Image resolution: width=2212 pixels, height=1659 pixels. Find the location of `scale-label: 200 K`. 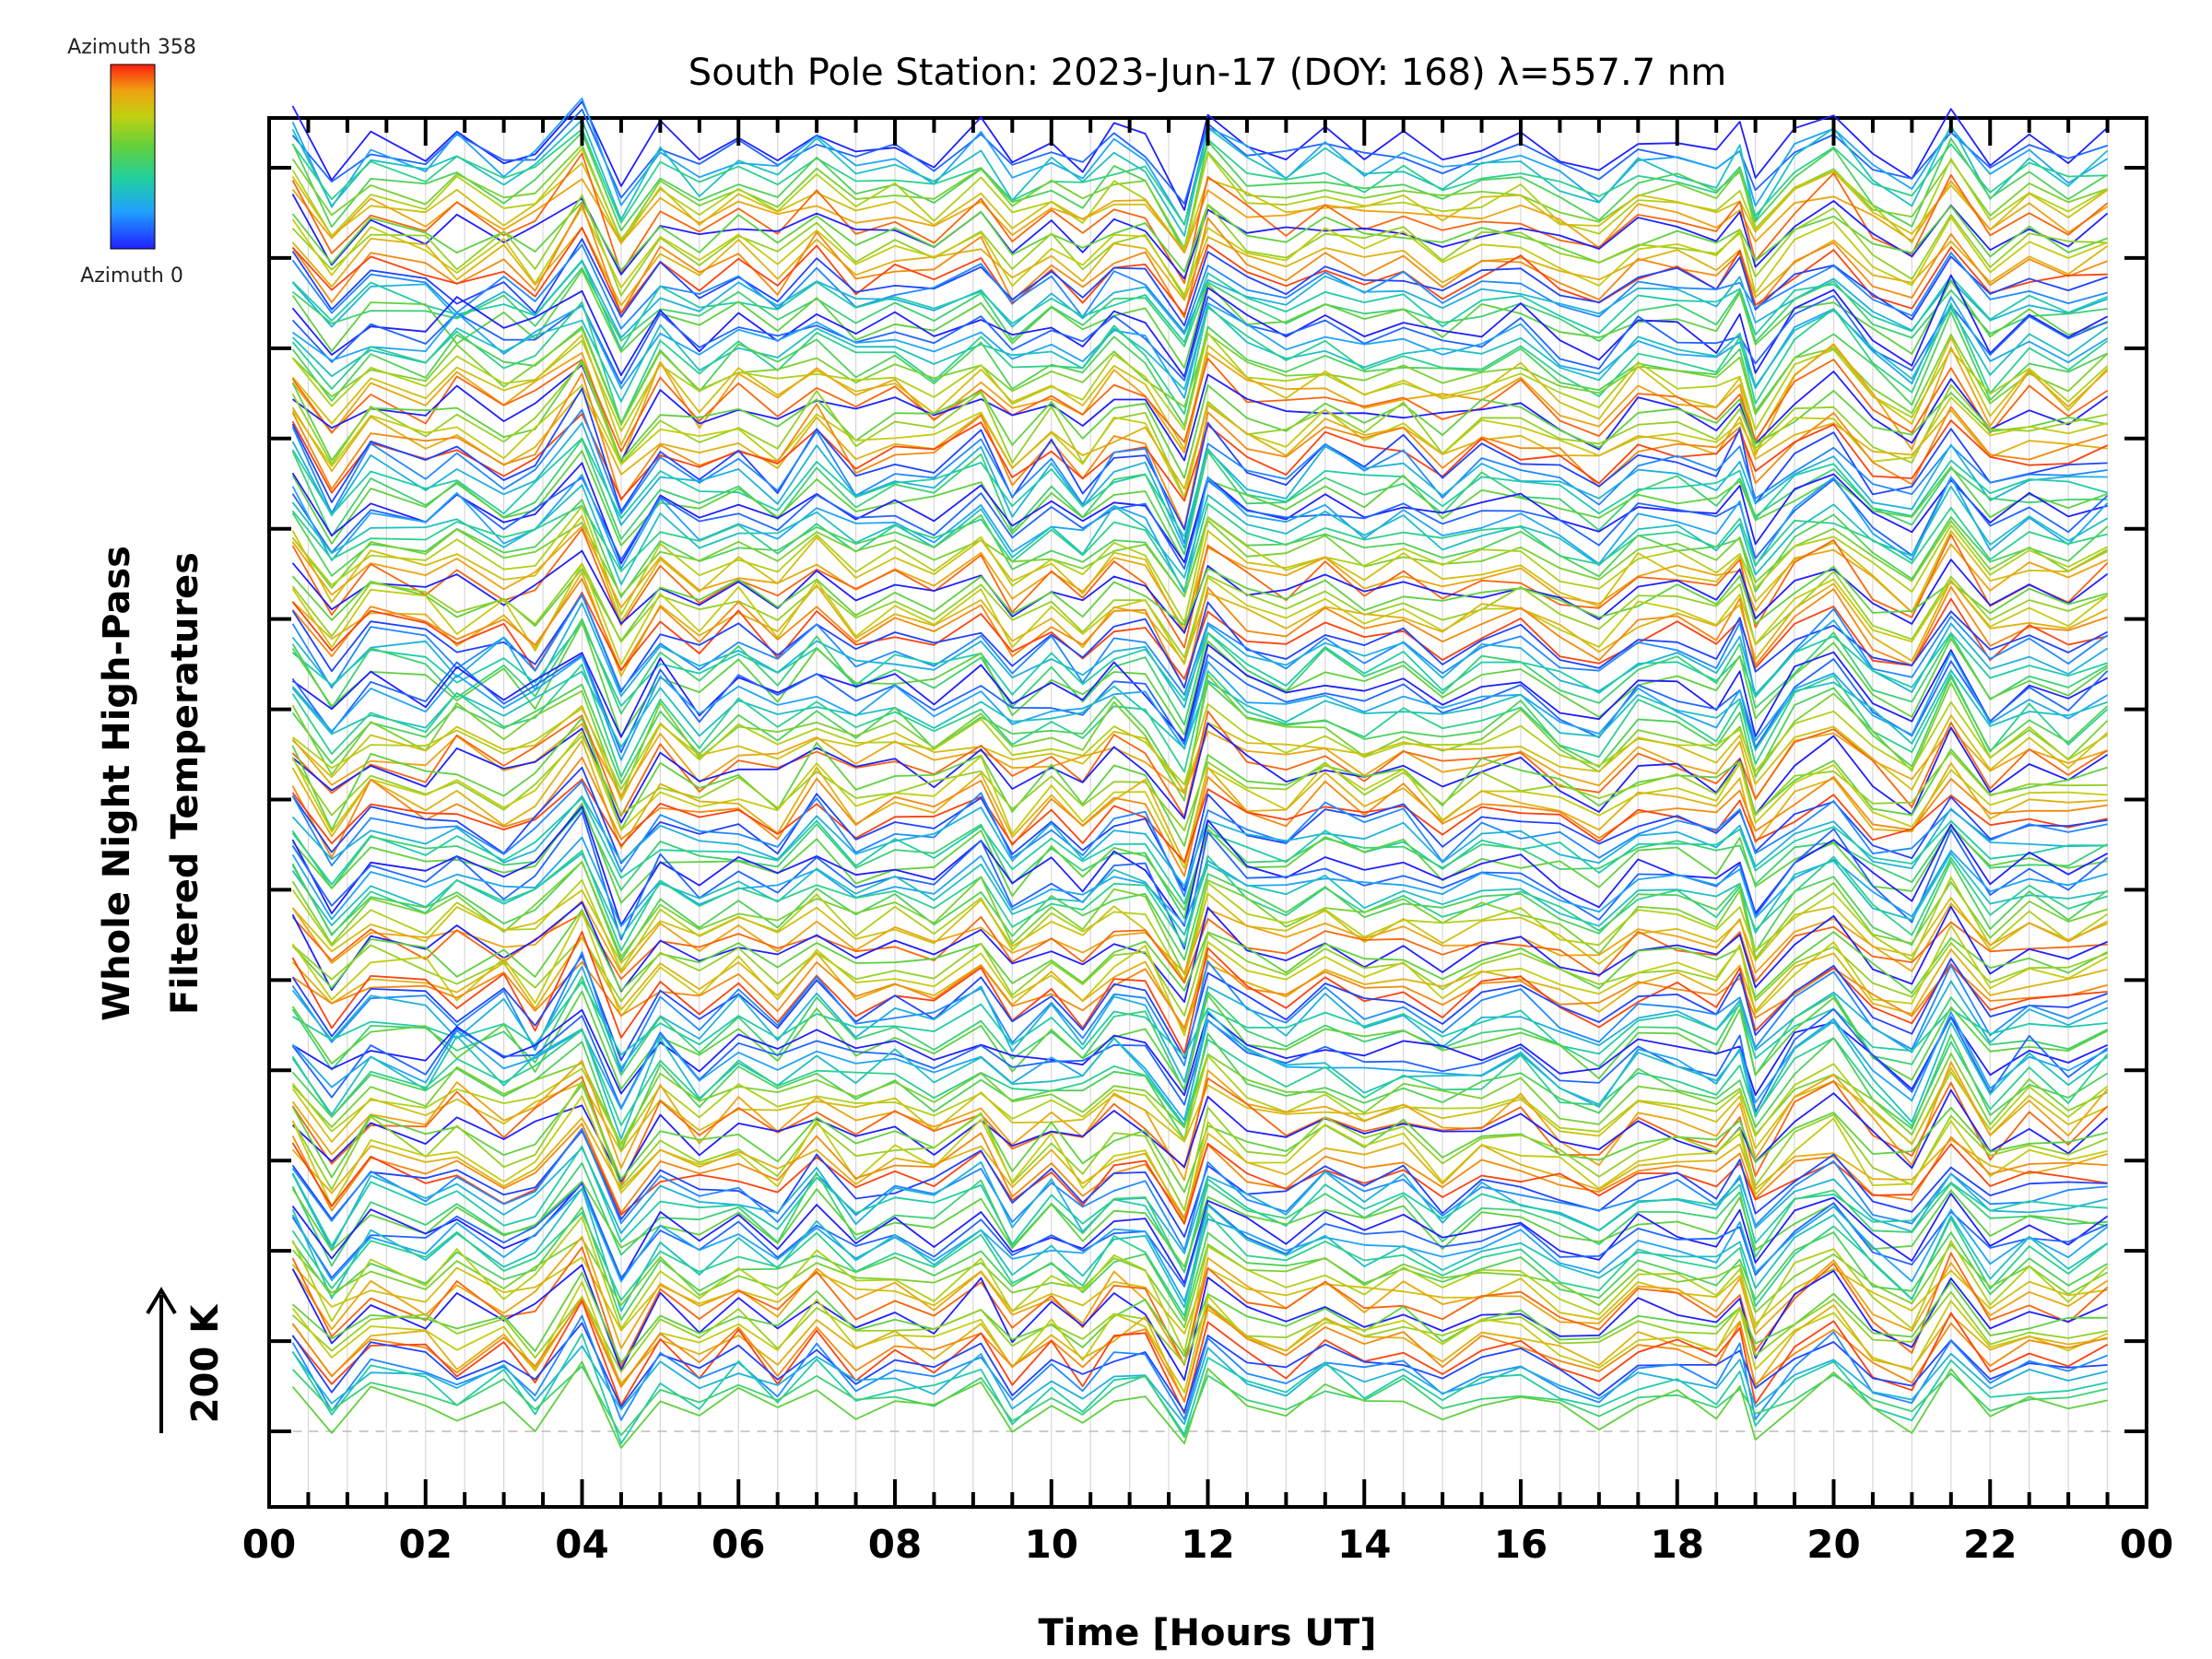

scale-label: 200 K is located at coordinates (205, 1363).